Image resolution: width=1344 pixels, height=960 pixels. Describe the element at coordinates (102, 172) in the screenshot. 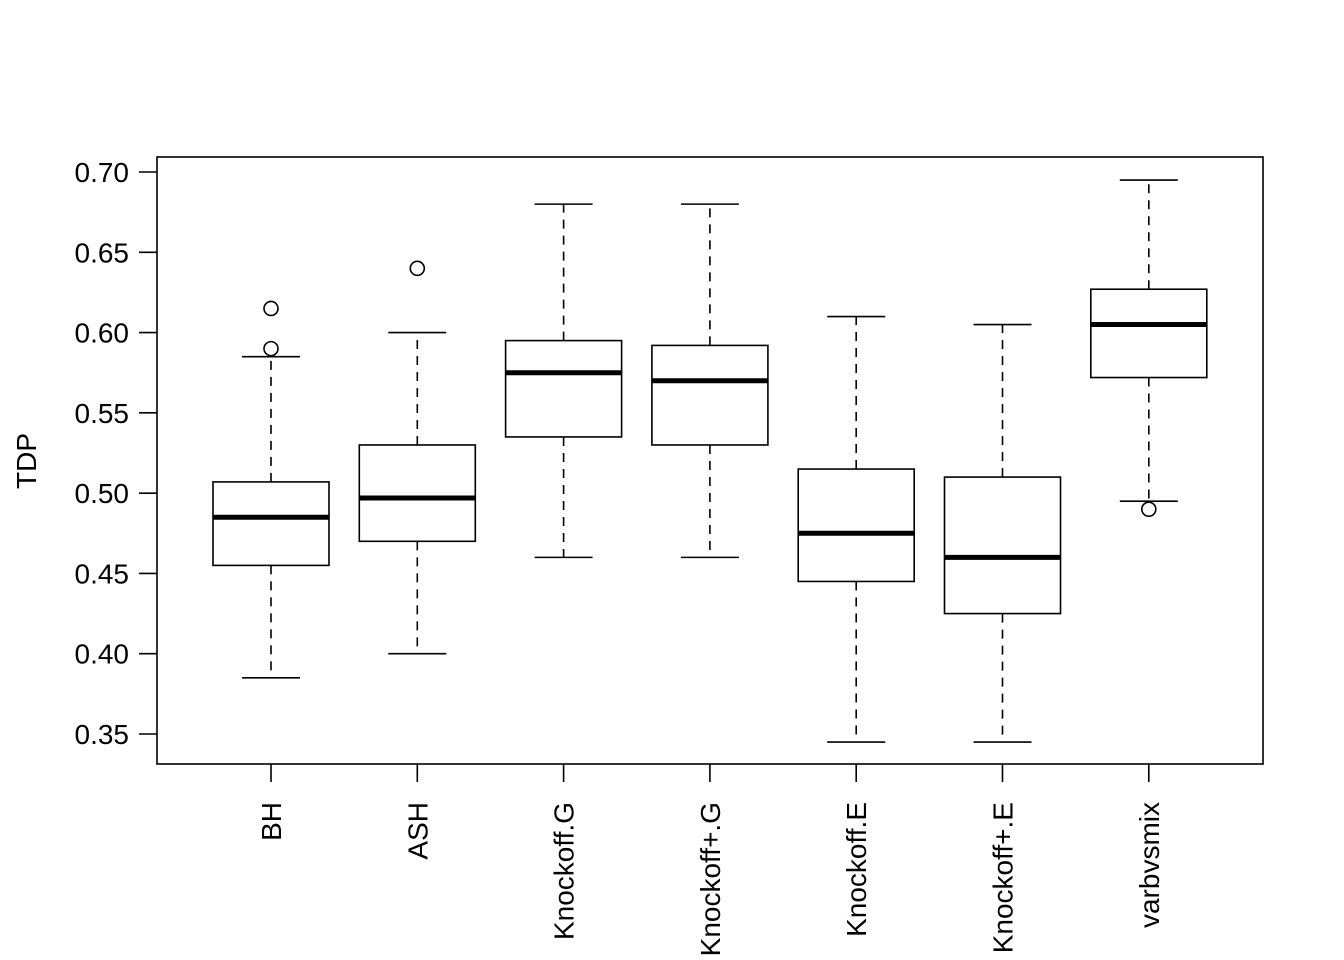

I see `y-tick-label: 0.70` at that location.